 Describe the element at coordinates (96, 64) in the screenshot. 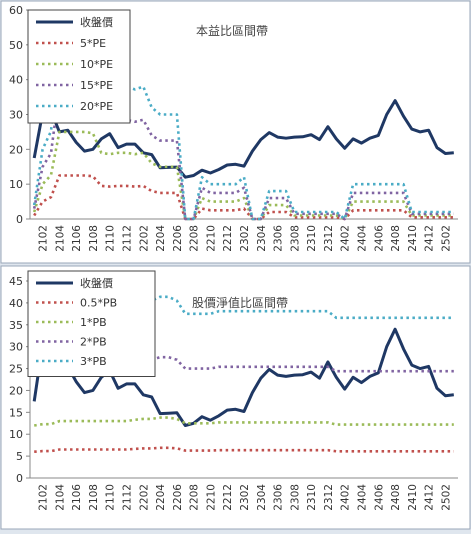

I see `legend-label: 10*PE` at that location.